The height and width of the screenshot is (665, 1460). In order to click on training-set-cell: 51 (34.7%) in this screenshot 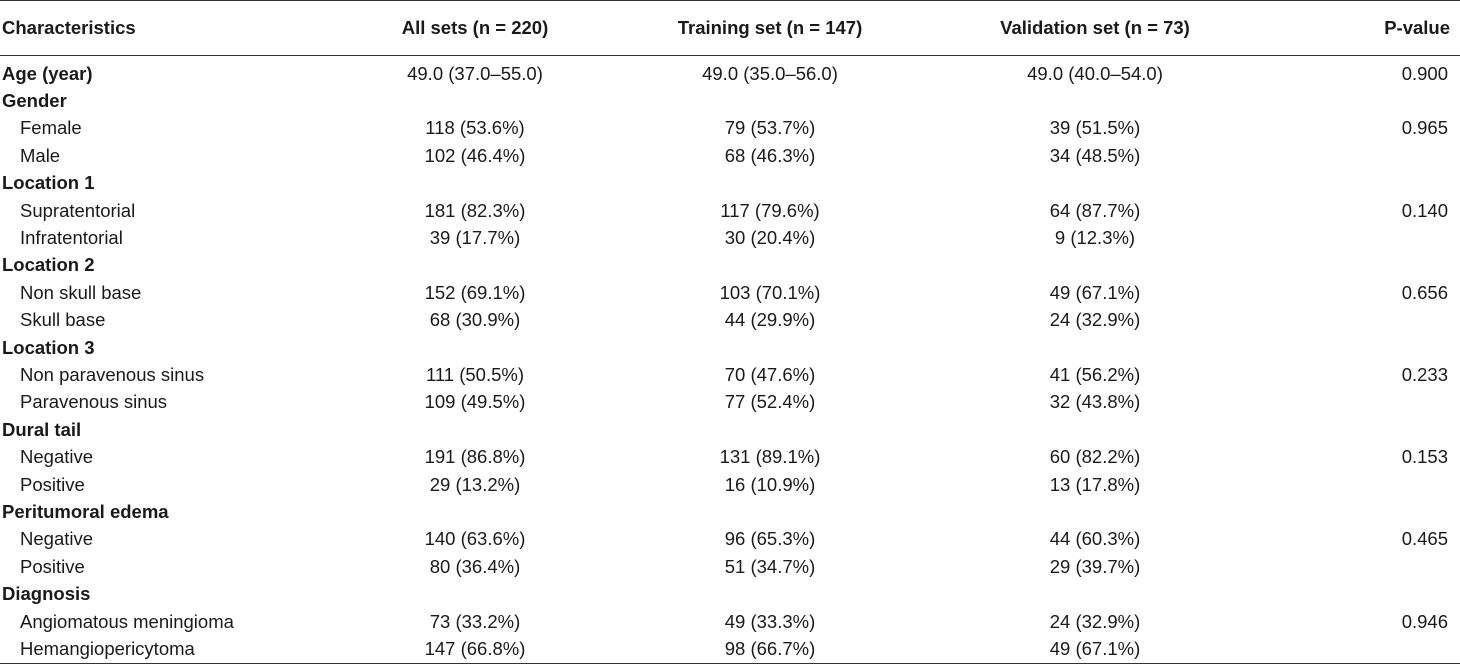, I will do `click(770, 566)`.